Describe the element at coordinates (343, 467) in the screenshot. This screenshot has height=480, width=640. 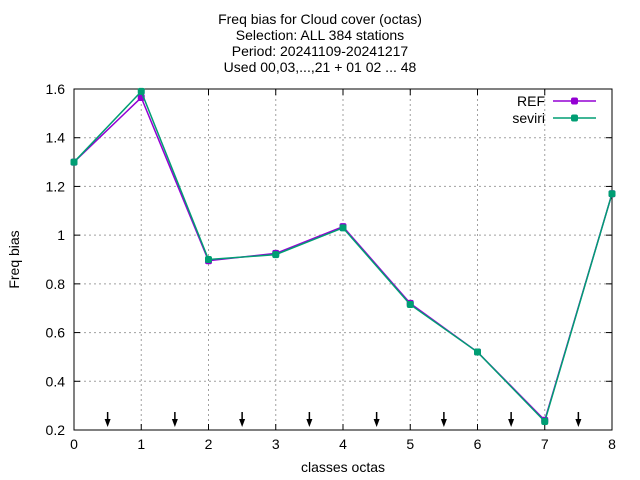
I see `x-axis-label: classes octas` at that location.